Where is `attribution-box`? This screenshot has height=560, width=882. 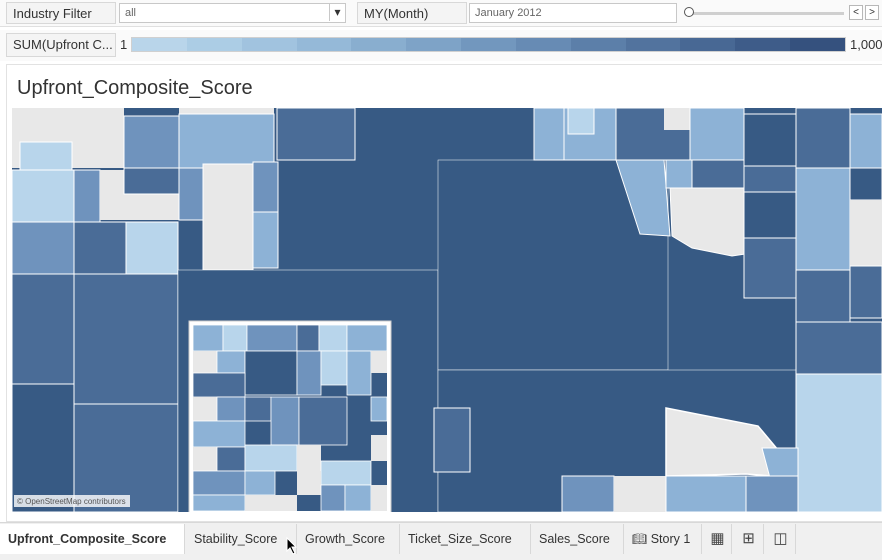 attribution-box is located at coordinates (72, 501).